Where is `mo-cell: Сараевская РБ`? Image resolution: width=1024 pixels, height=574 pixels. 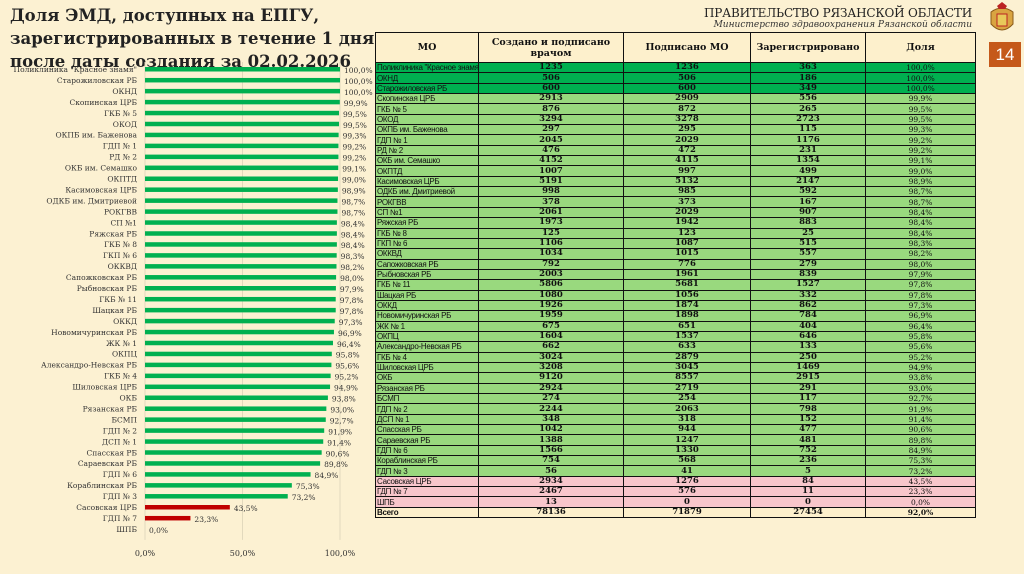 mo-cell: Сараевская РБ is located at coordinates (427, 440).